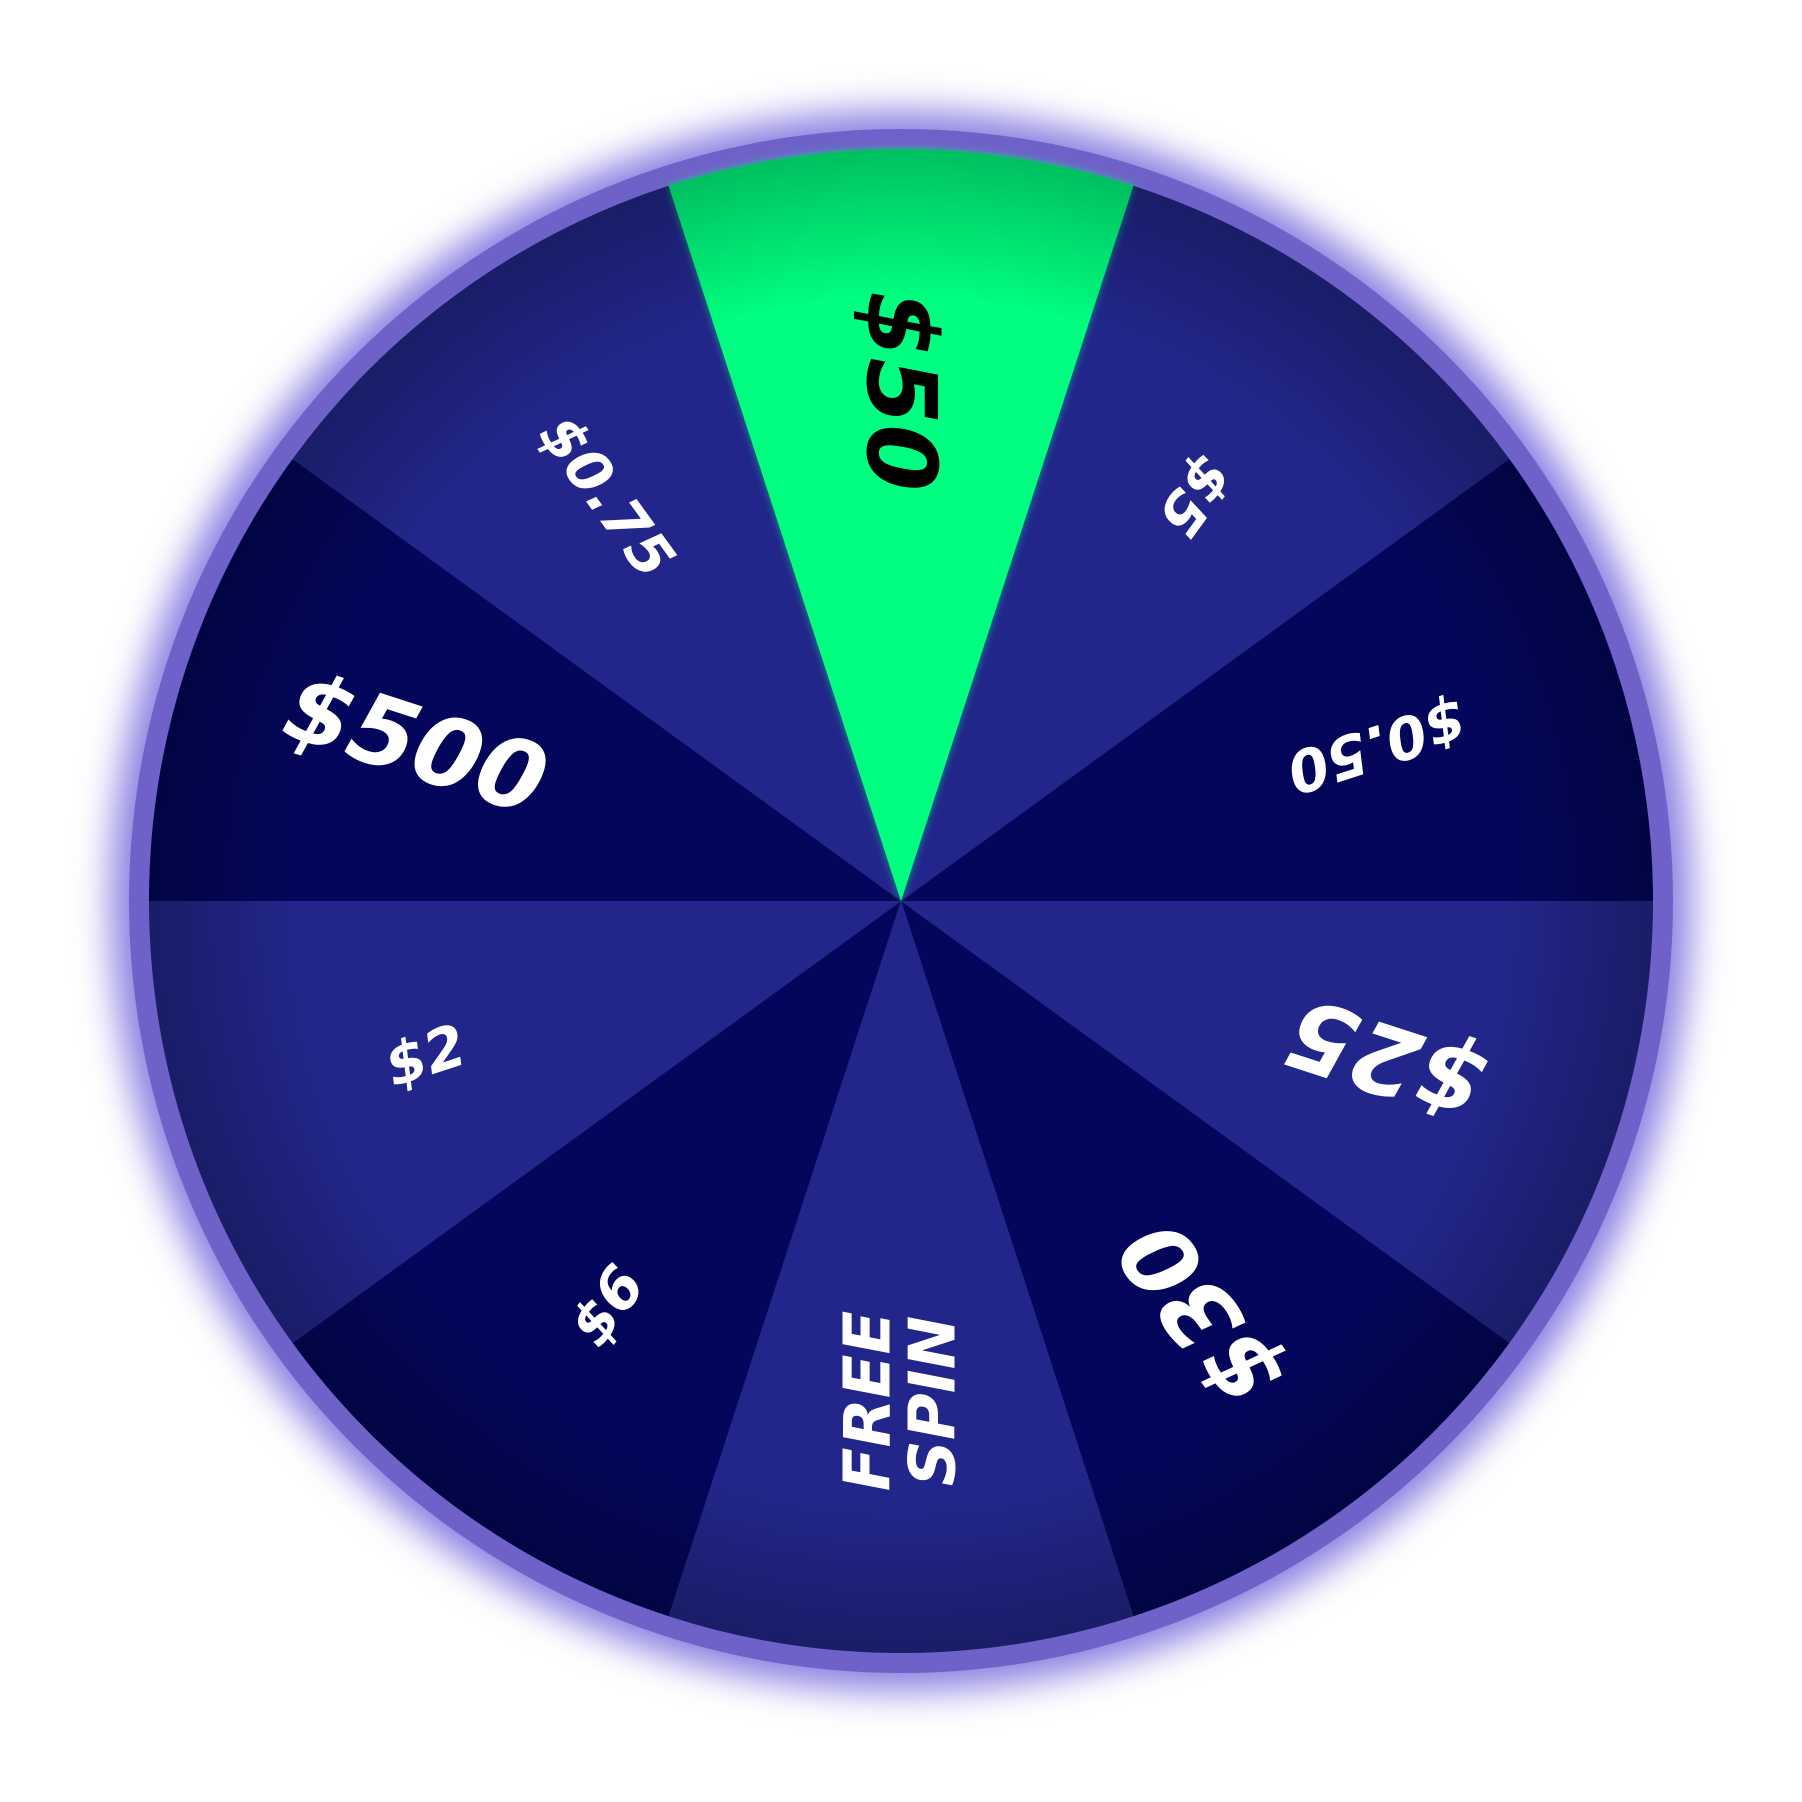  I want to click on segment-label-0: $50, so click(901, 391).